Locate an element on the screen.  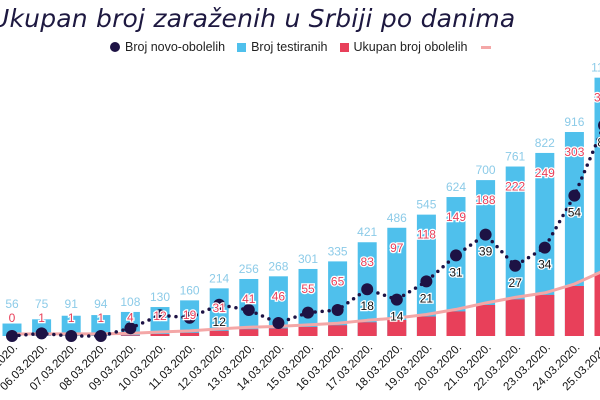
new-cases-data-label: 18 is located at coordinates (368, 306).